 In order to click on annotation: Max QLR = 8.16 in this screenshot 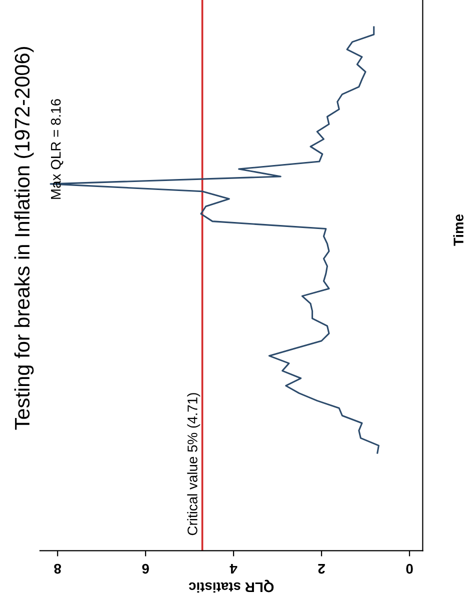, I will do `click(57, 149)`.